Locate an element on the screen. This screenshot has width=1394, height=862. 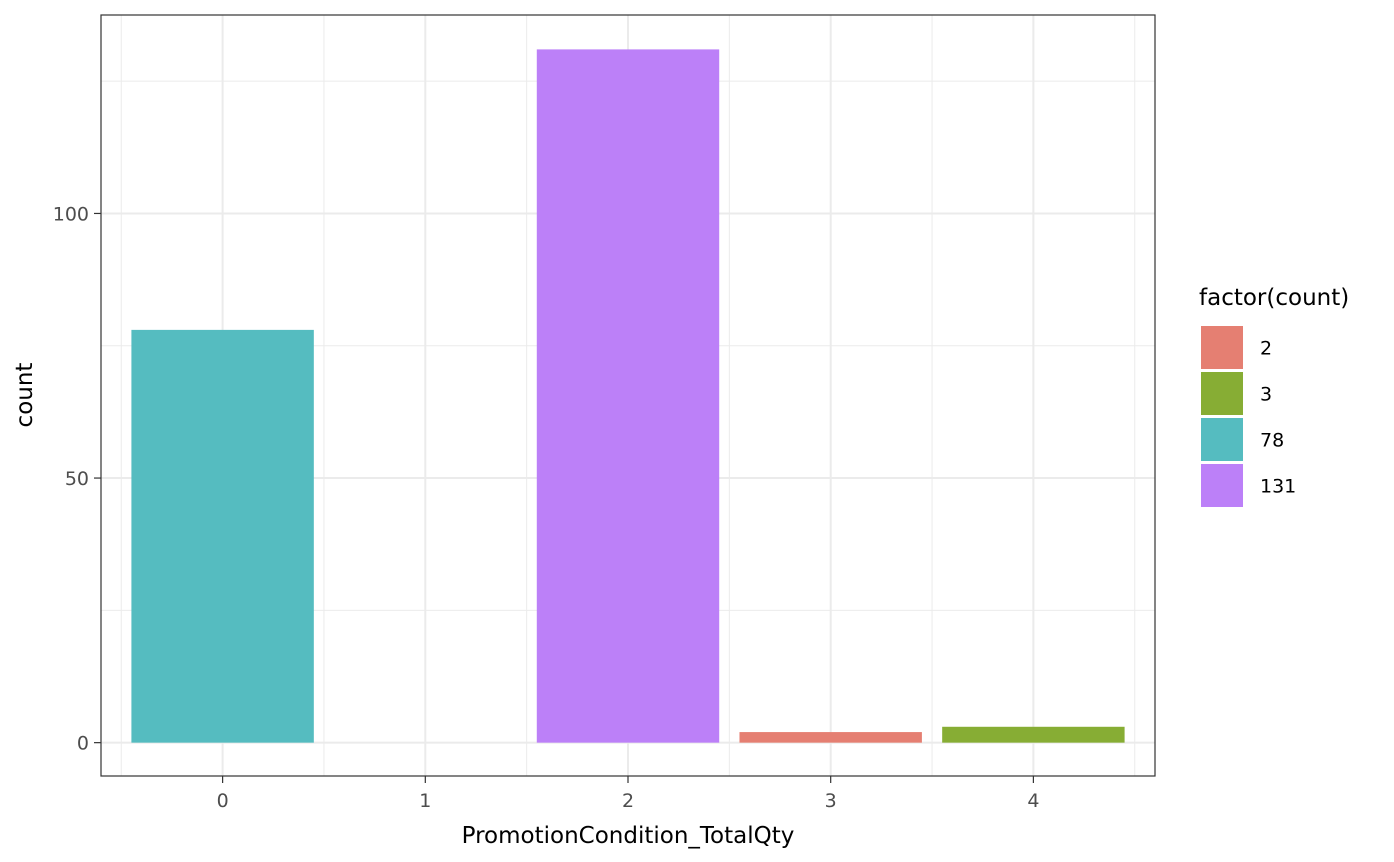
y-tick-label: 100 is located at coordinates (71, 214).